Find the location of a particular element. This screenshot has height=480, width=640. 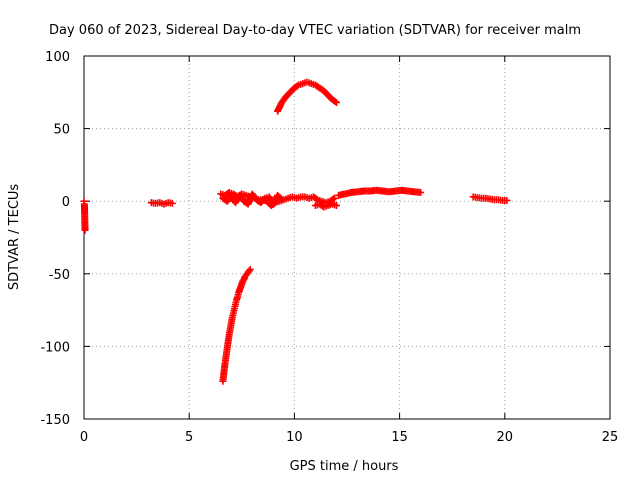

y-axis-label: SDTVAR / TECUs is located at coordinates (14, 237).